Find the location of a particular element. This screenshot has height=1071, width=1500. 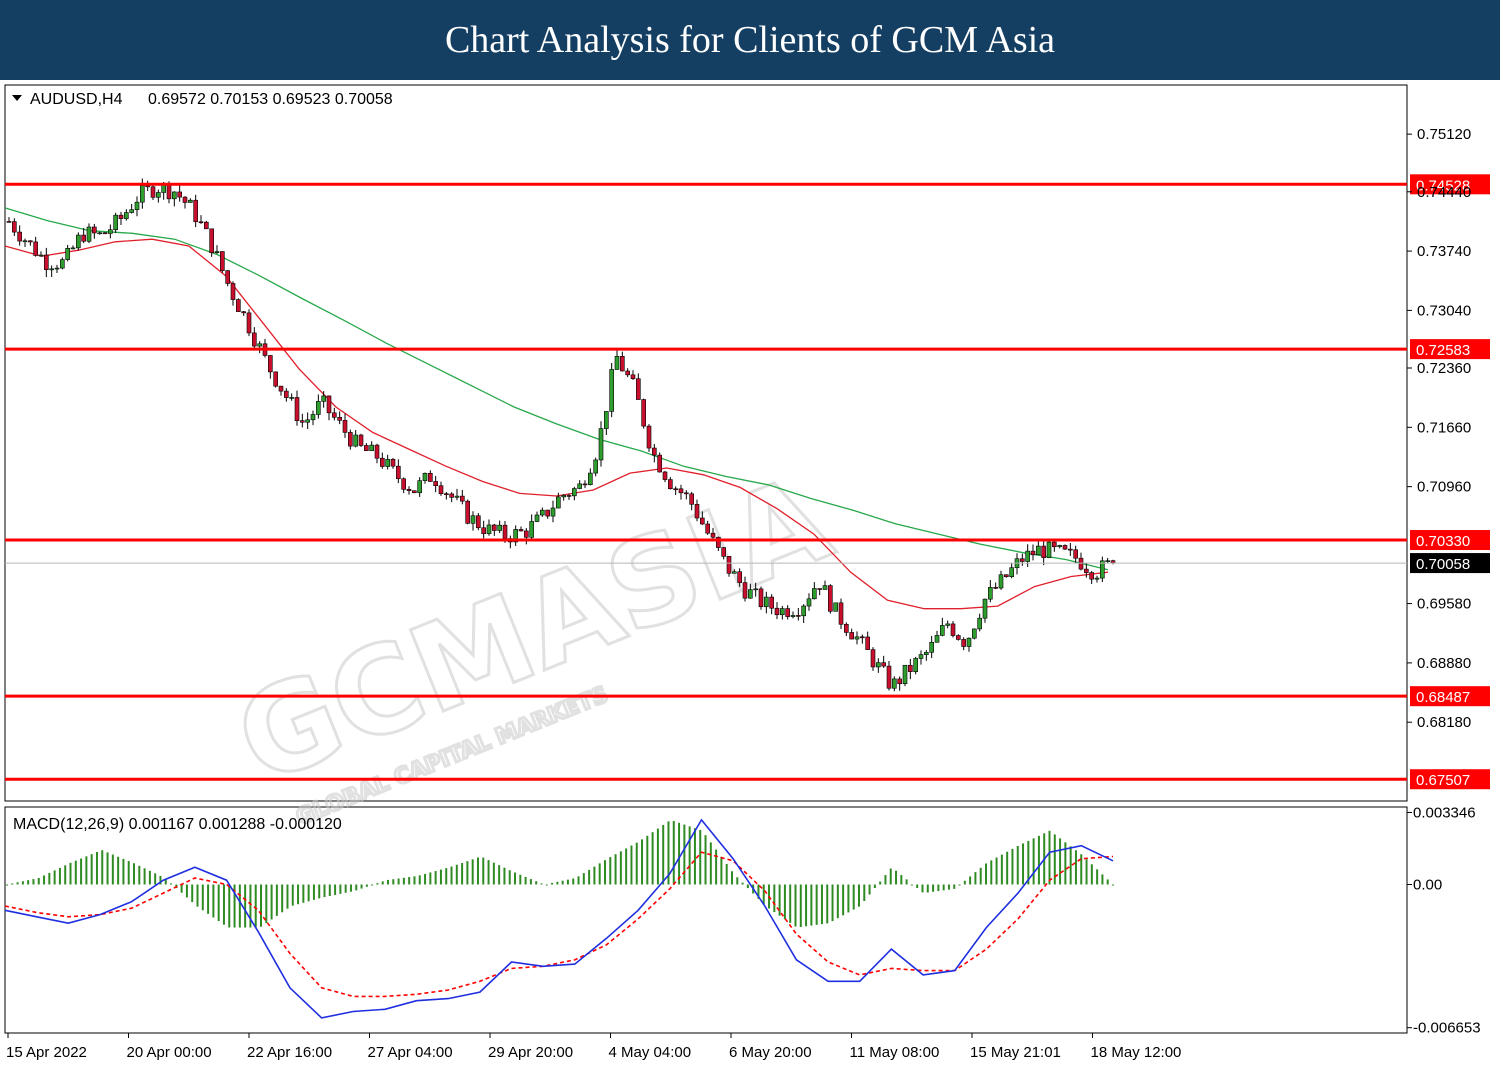

time-axis-label: 11 May 08:00 is located at coordinates (895, 1052).